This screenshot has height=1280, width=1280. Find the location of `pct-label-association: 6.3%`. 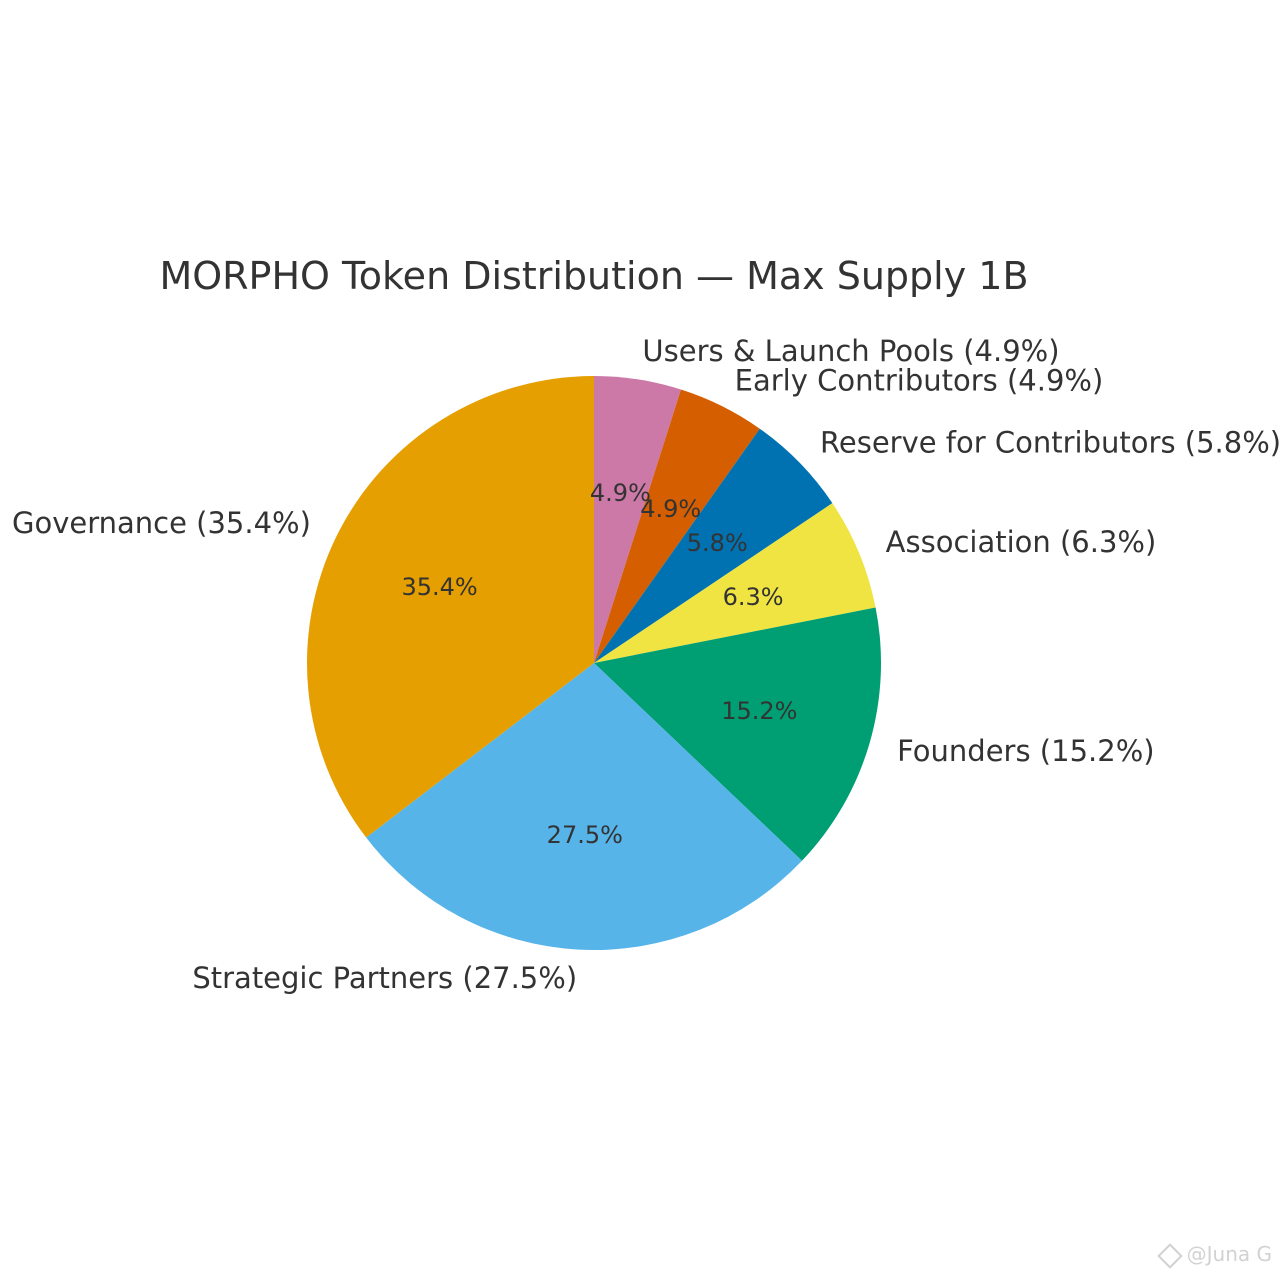

pct-label-association: 6.3% is located at coordinates (753, 597).